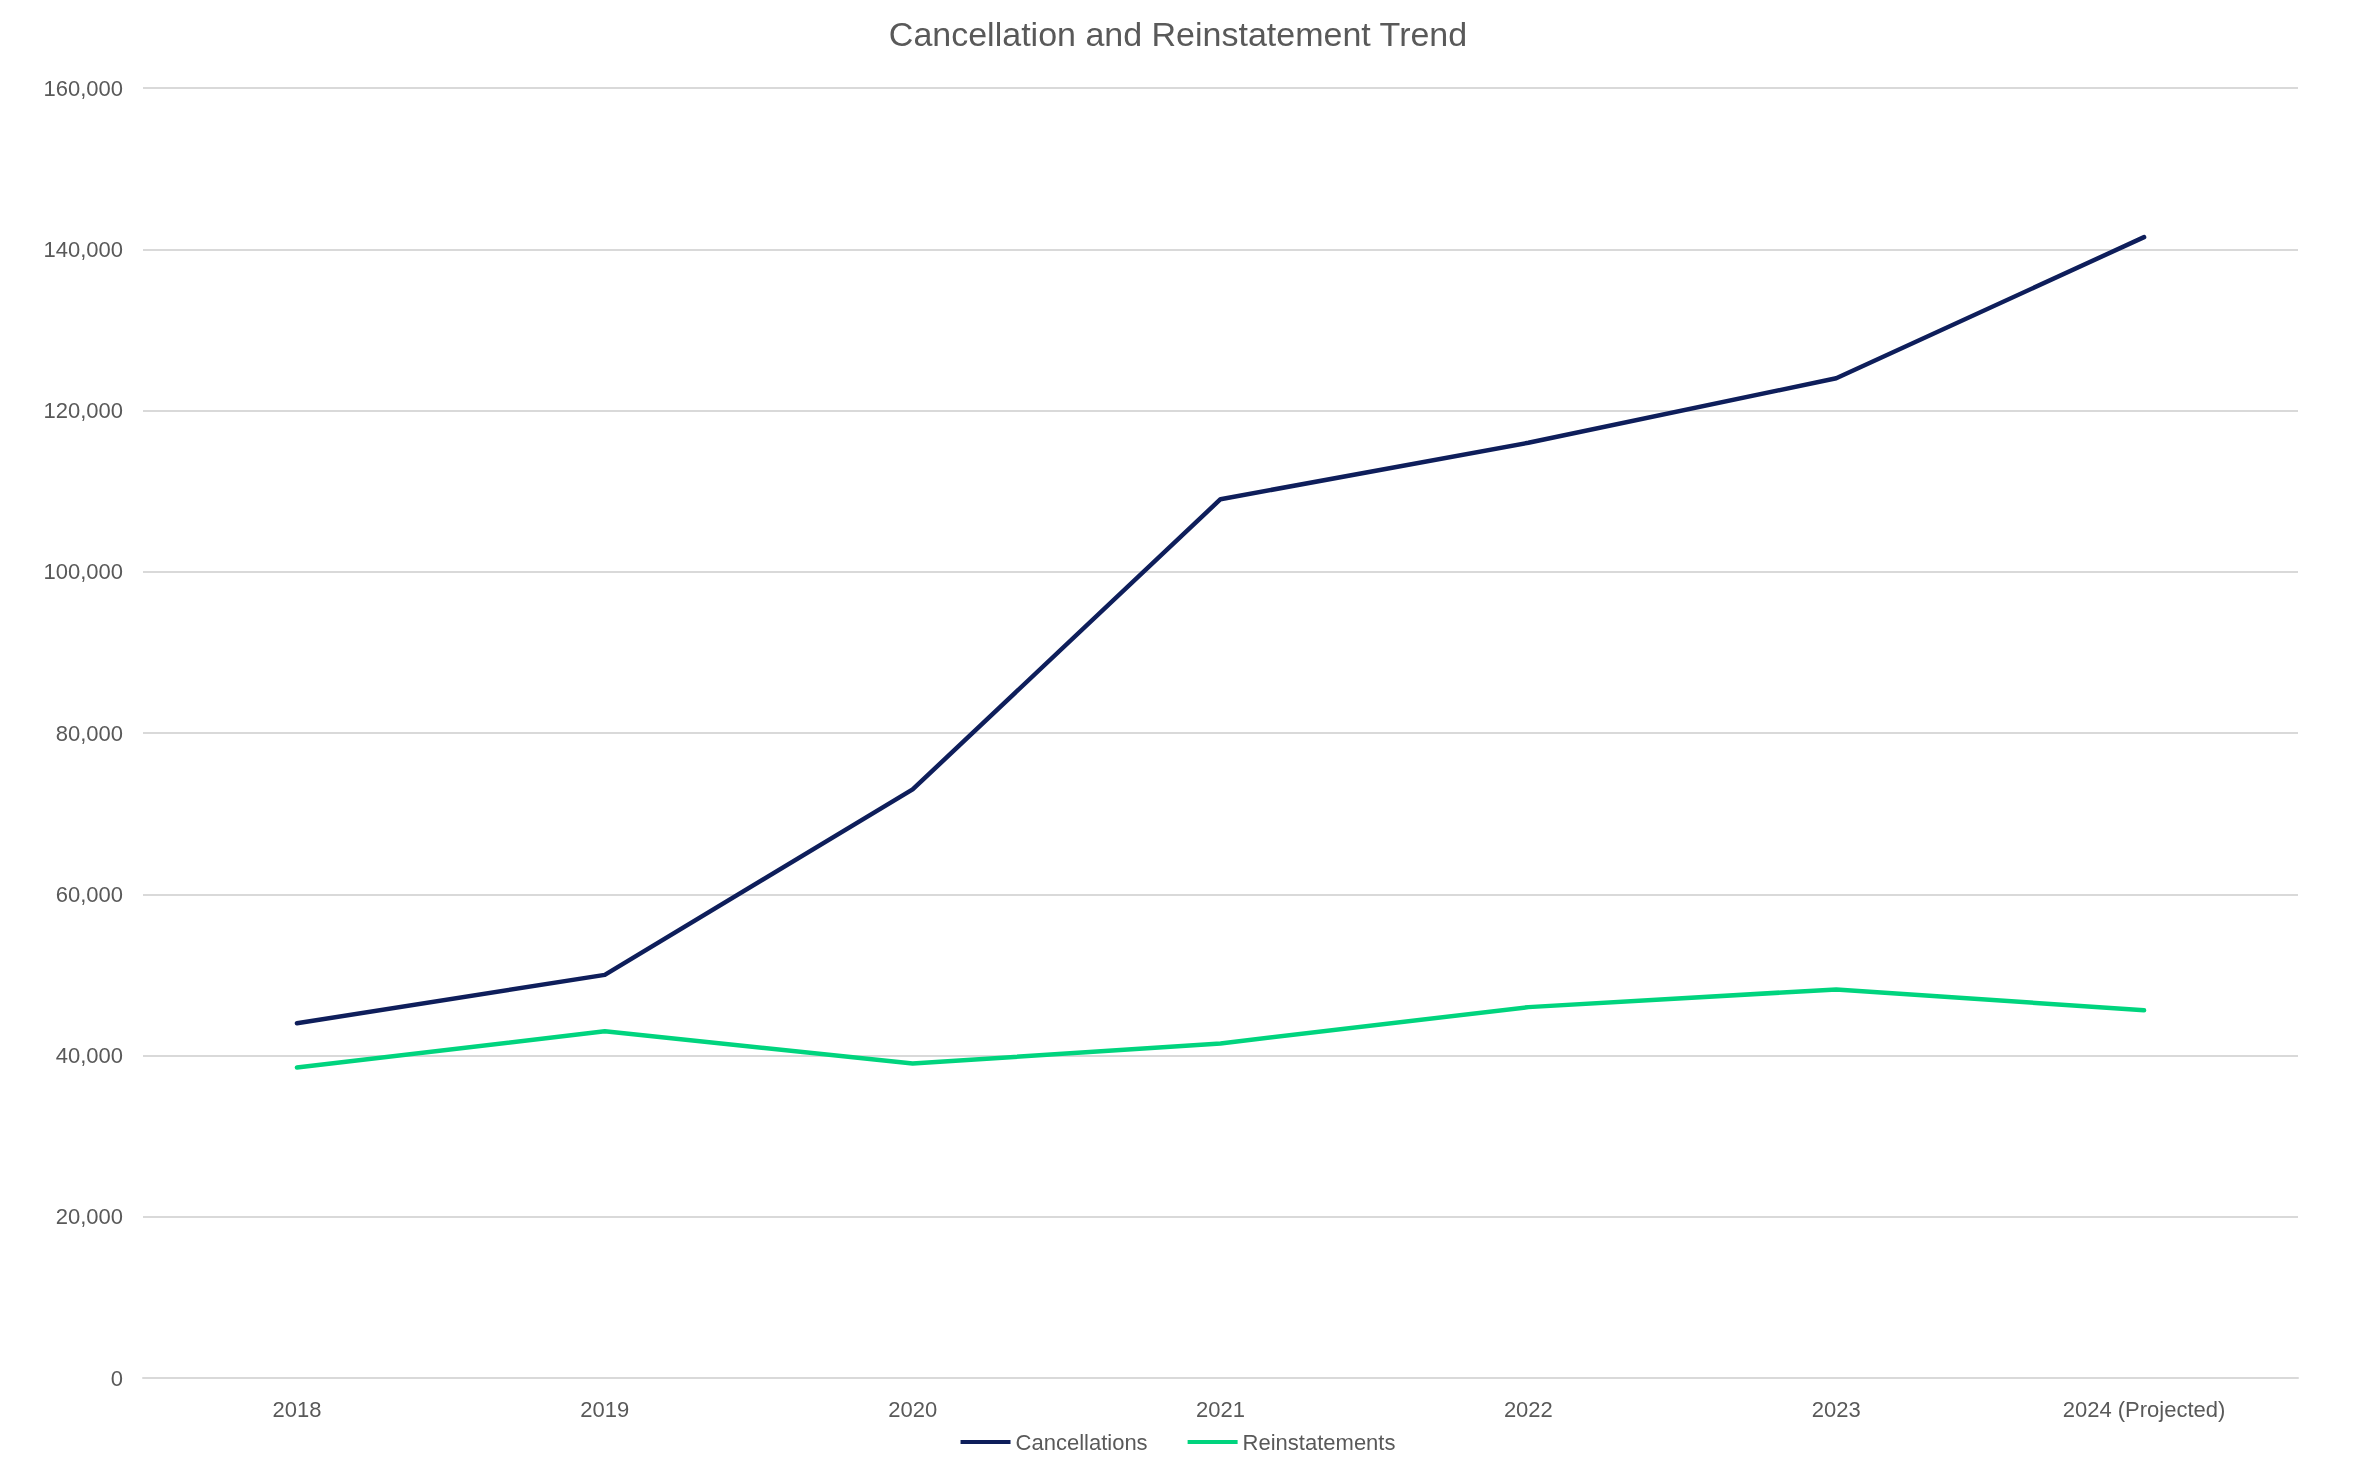 The height and width of the screenshot is (1469, 2356). What do you see at coordinates (89, 894) in the screenshot?
I see `y-tick-label: 60,000` at bounding box center [89, 894].